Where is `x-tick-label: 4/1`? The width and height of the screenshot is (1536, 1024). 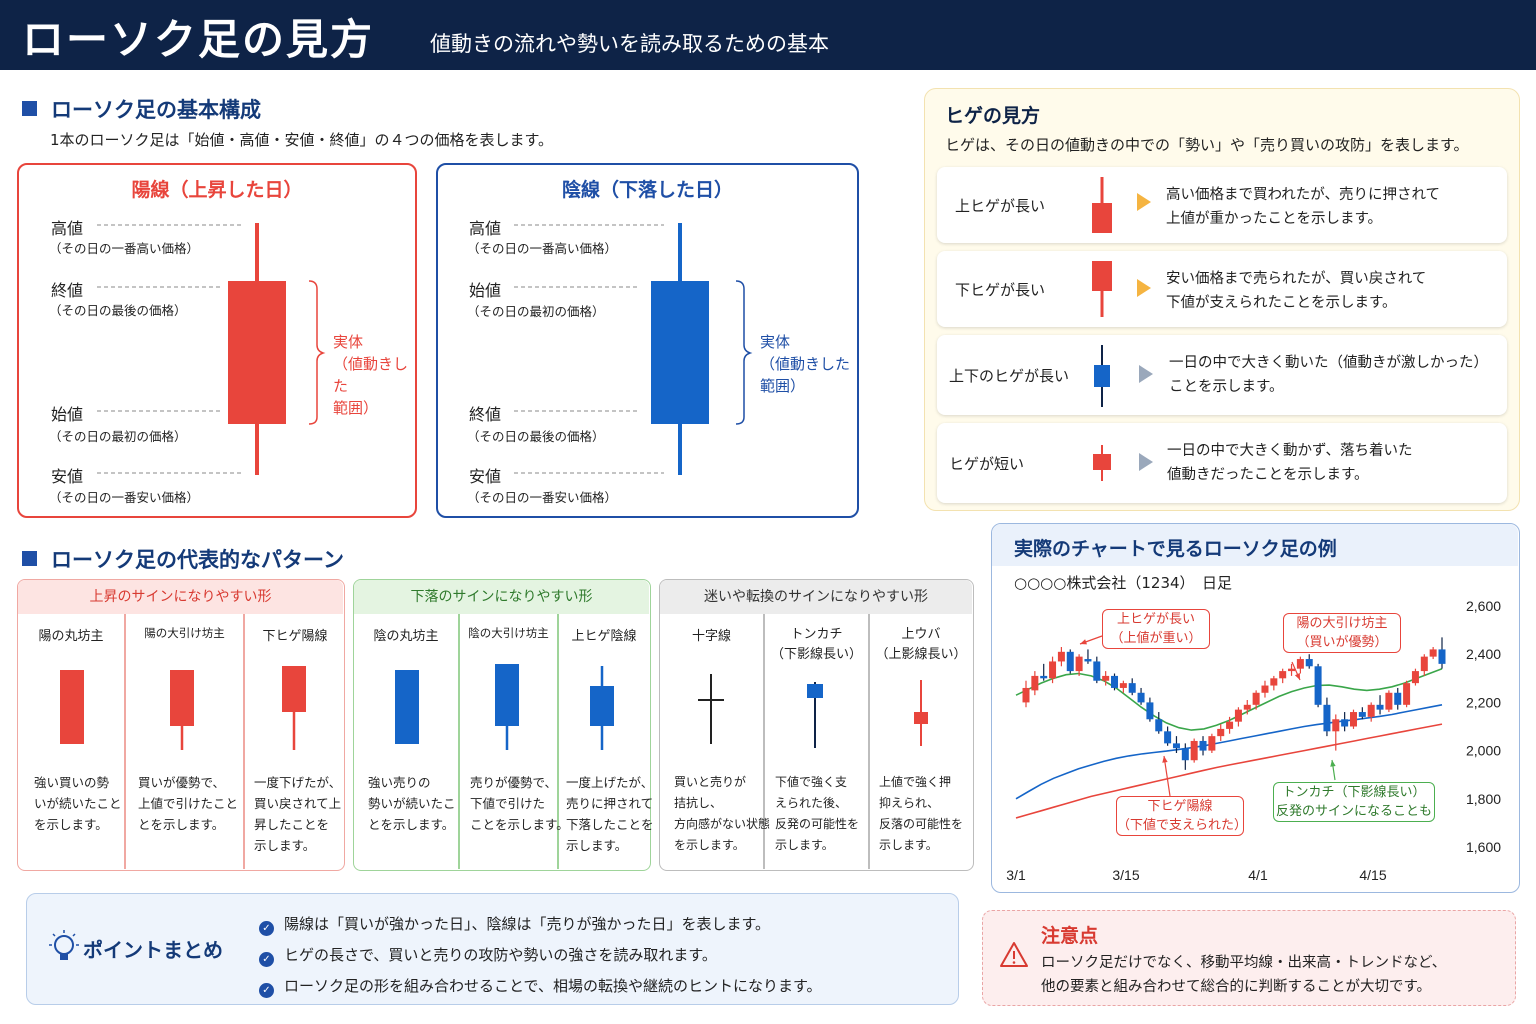
x-tick-label: 4/1 is located at coordinates (1258, 875).